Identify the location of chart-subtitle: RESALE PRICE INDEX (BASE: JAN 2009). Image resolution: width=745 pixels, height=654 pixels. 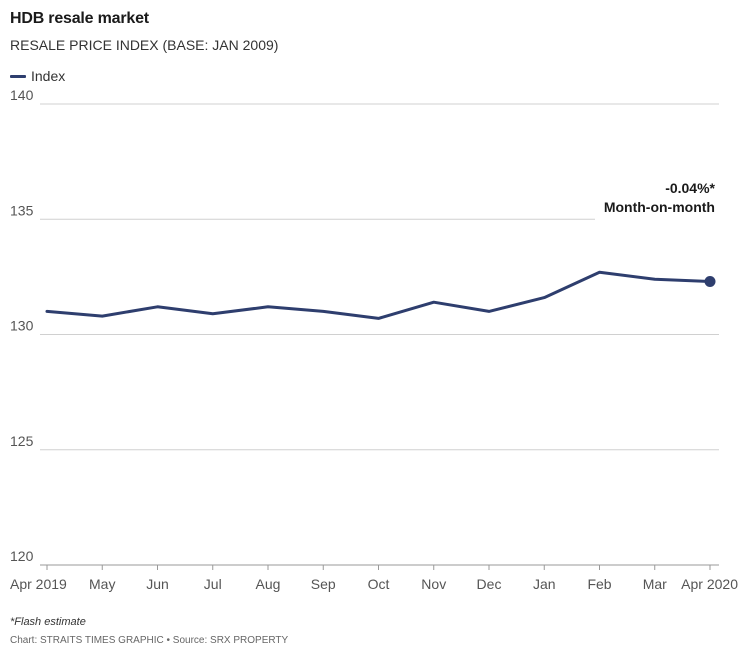
(144, 45).